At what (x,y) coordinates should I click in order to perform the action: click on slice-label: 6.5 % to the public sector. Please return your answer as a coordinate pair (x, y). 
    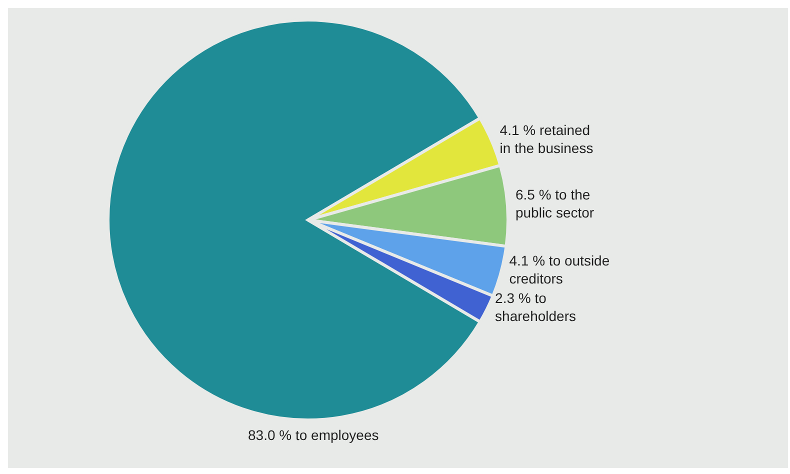
    Looking at the image, I should click on (554, 203).